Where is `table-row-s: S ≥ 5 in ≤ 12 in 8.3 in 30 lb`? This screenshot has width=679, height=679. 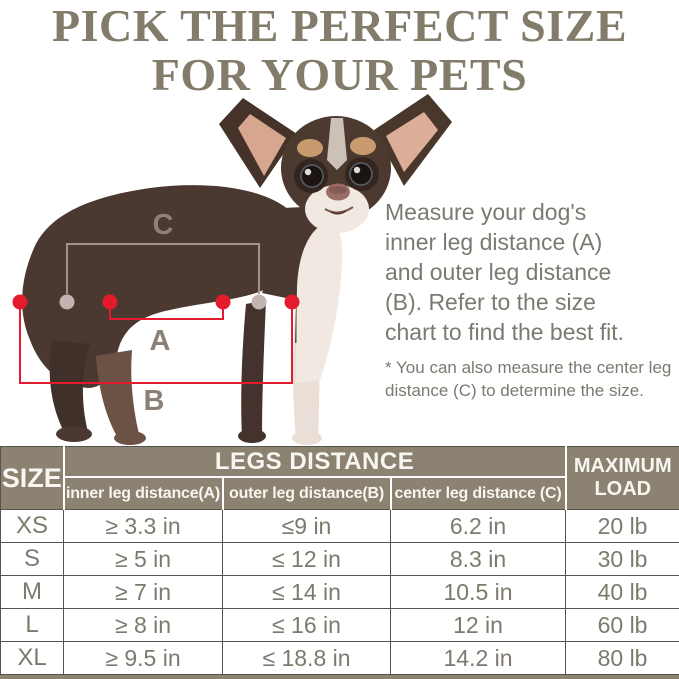 table-row-s: S ≥ 5 in ≤ 12 in 8.3 in 30 lb is located at coordinates (339, 559).